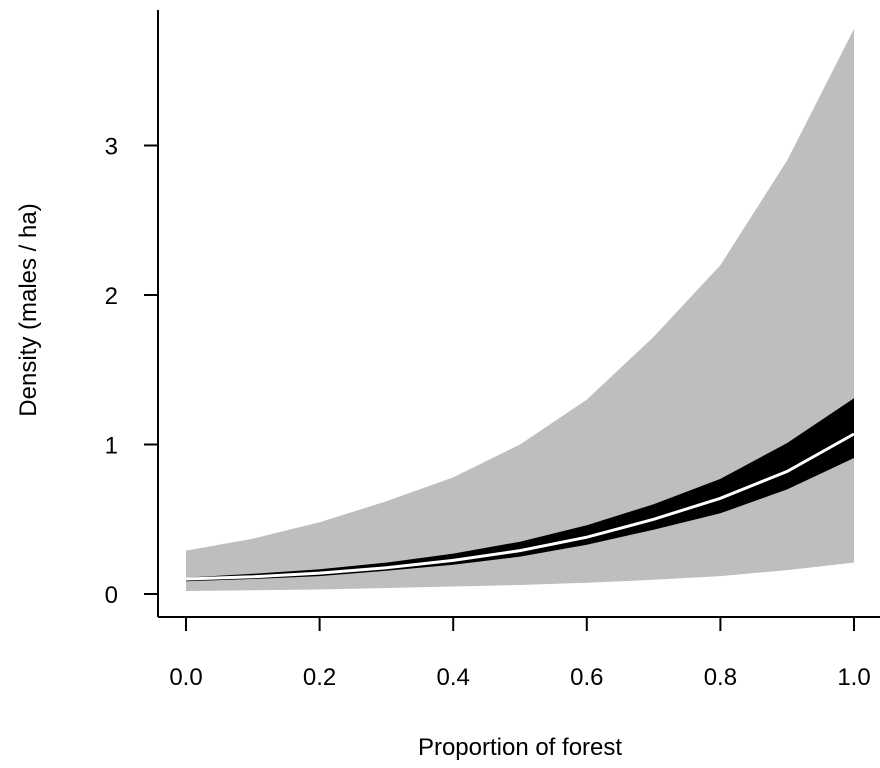 The width and height of the screenshot is (880, 768). What do you see at coordinates (111, 147) in the screenshot?
I see `y-tick-label-3: 3` at bounding box center [111, 147].